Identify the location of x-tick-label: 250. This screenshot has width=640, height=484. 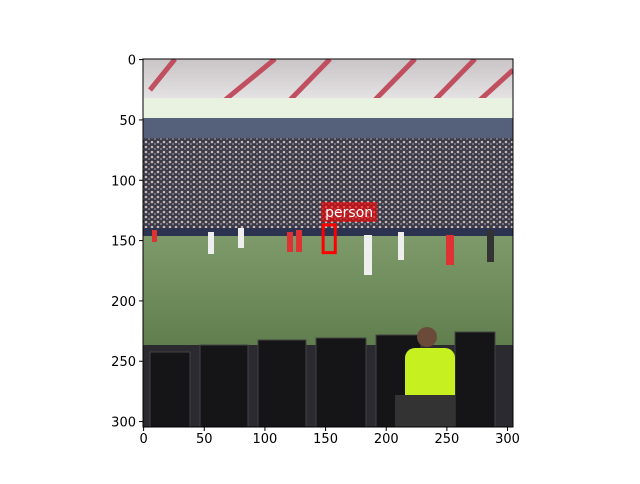
(446, 439).